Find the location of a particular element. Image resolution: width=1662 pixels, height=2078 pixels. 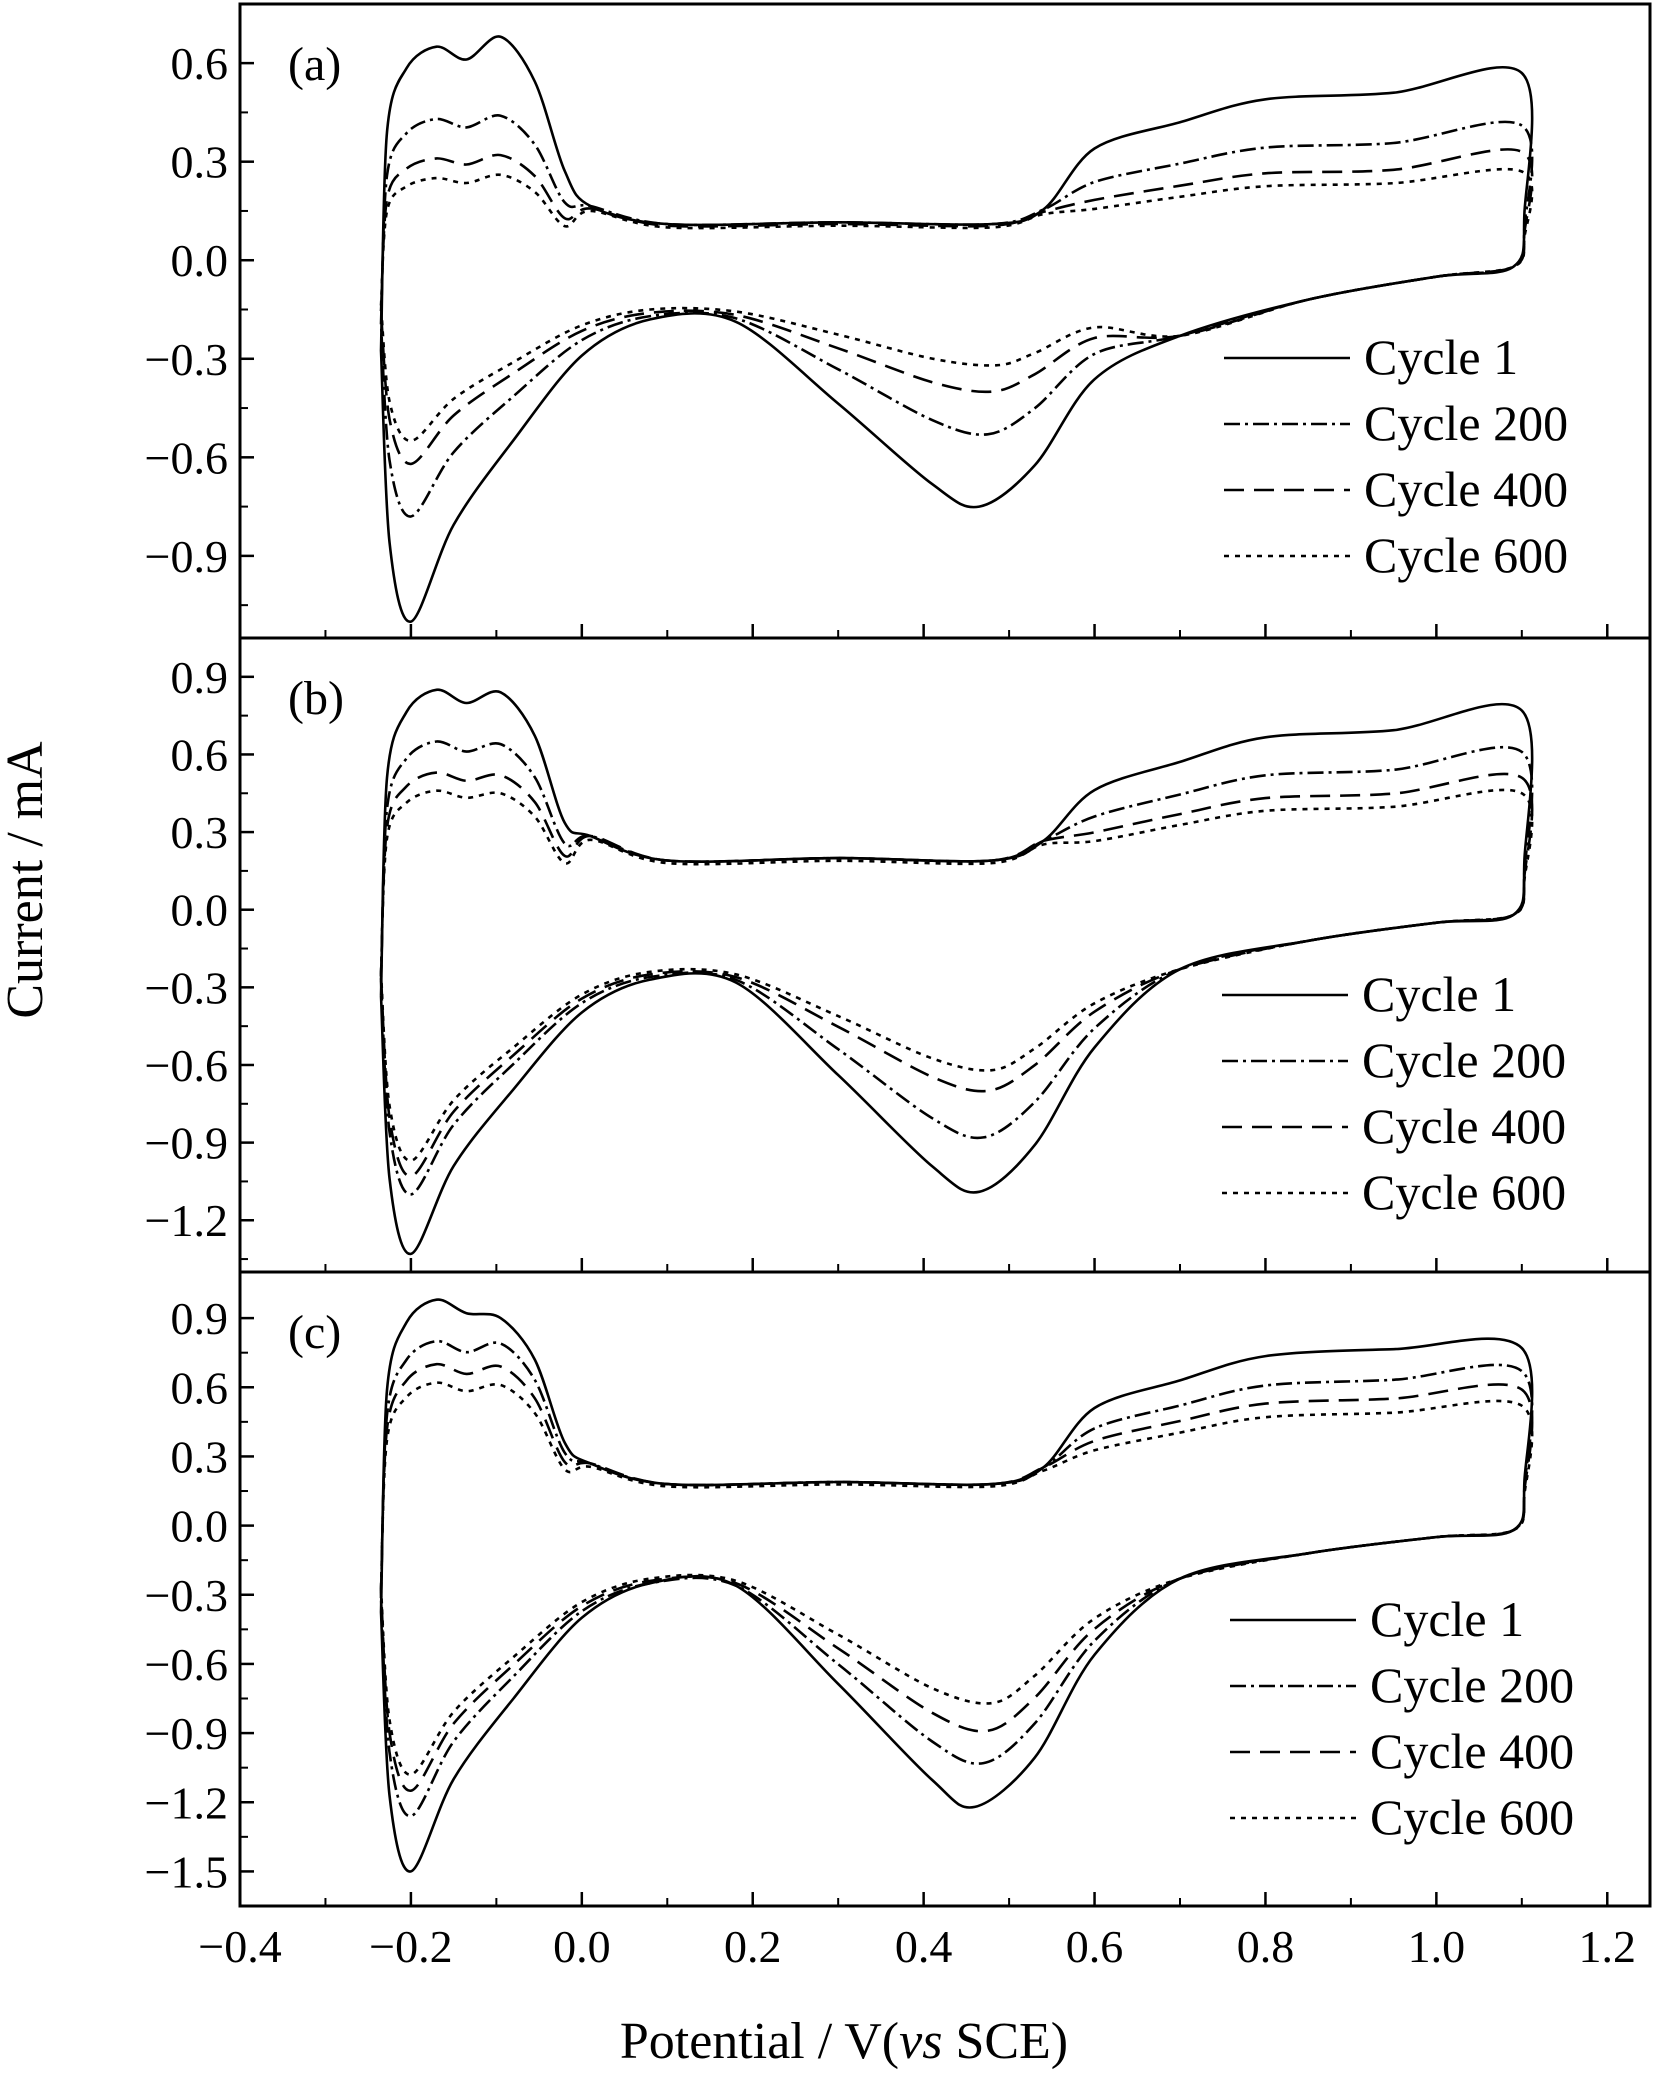

x-tick-label: 1.0 is located at coordinates (1437, 1946).